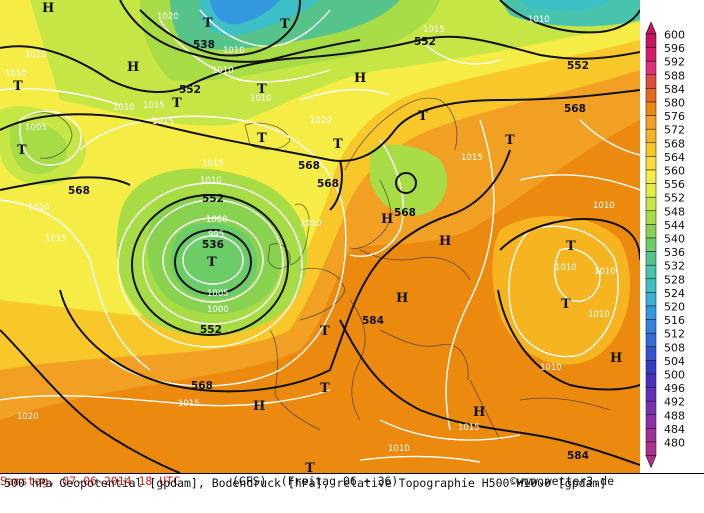 The height and width of the screenshot is (513, 704). I want to click on legend-tick-label: 540, so click(674, 239).